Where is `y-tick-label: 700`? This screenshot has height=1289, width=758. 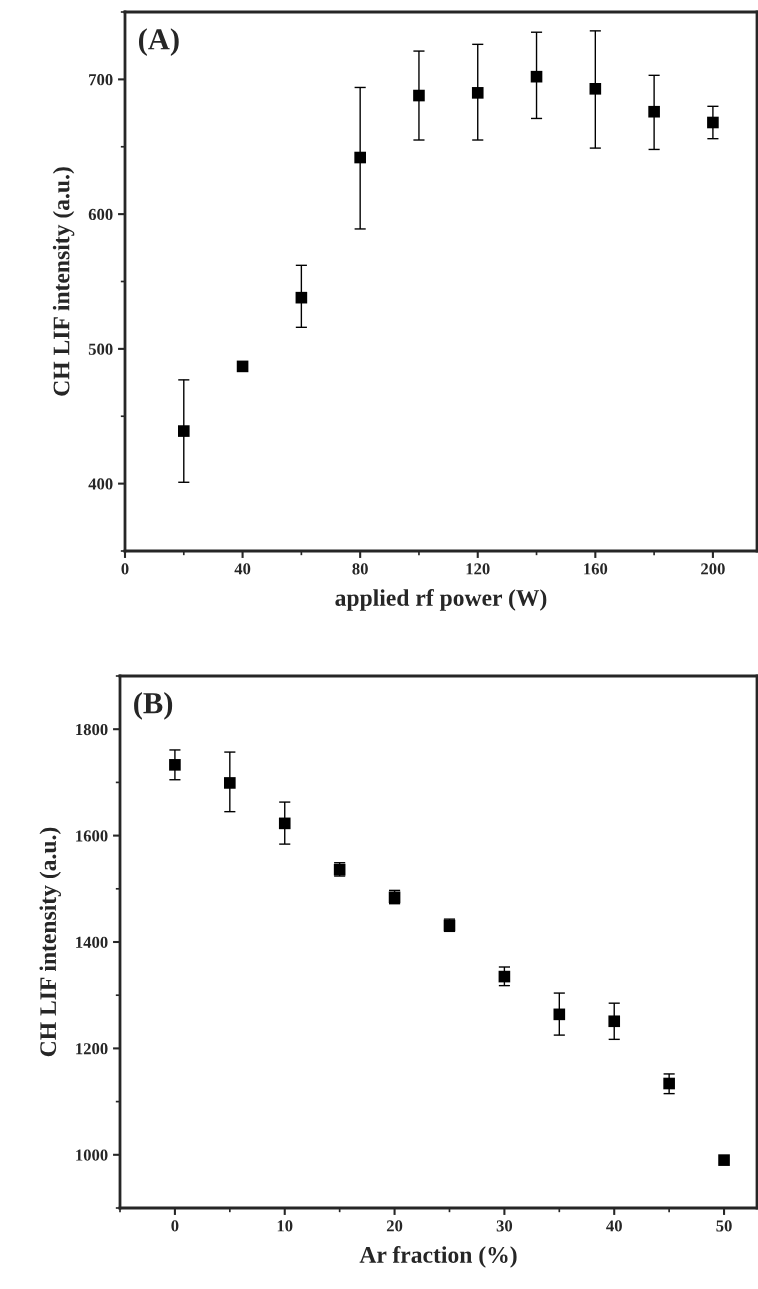 y-tick-label: 700 is located at coordinates (101, 80).